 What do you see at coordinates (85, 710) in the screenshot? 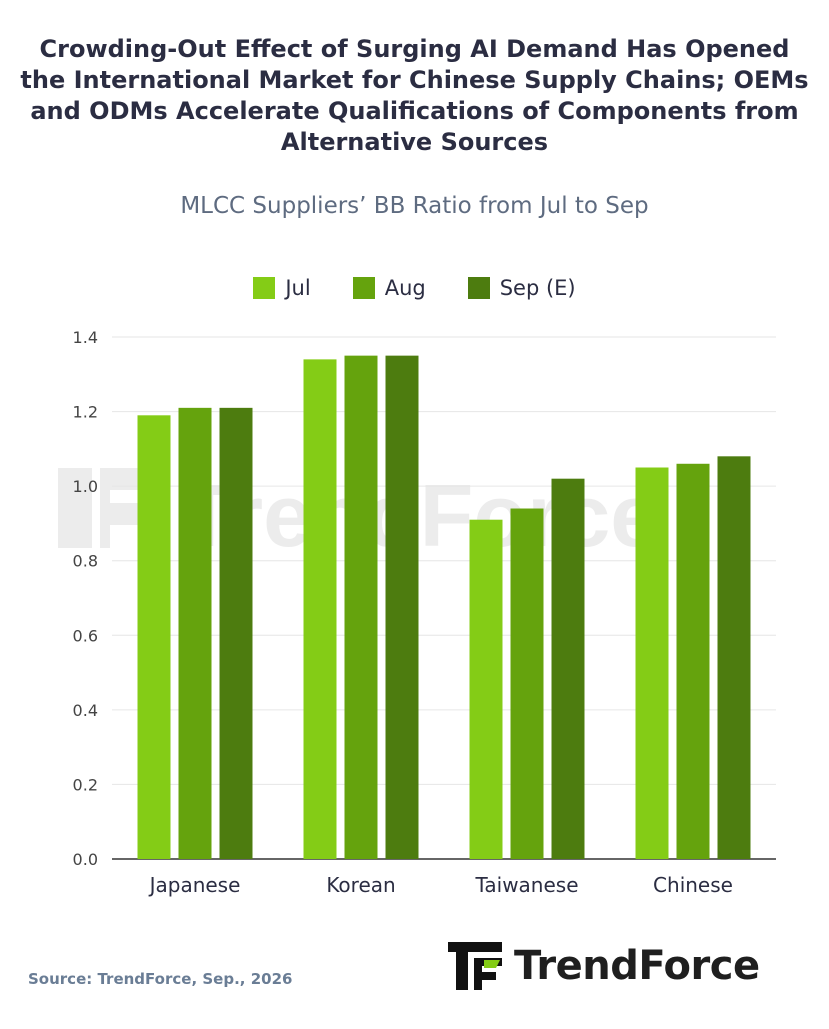
I see `y-tick-label: 0.4` at bounding box center [85, 710].